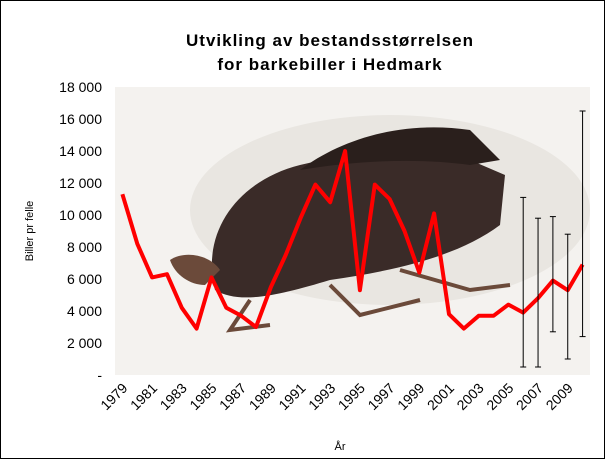 The width and height of the screenshot is (605, 464). What do you see at coordinates (80, 183) in the screenshot?
I see `y-tick-label: 12 000` at bounding box center [80, 183].